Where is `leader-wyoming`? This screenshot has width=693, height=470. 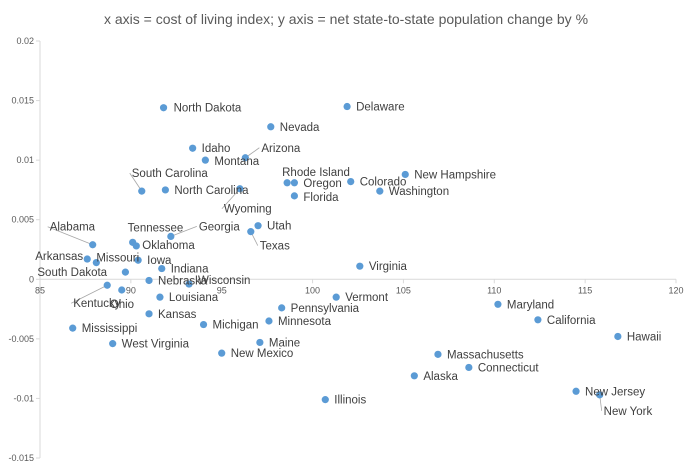
leader-wyoming is located at coordinates (231, 199).